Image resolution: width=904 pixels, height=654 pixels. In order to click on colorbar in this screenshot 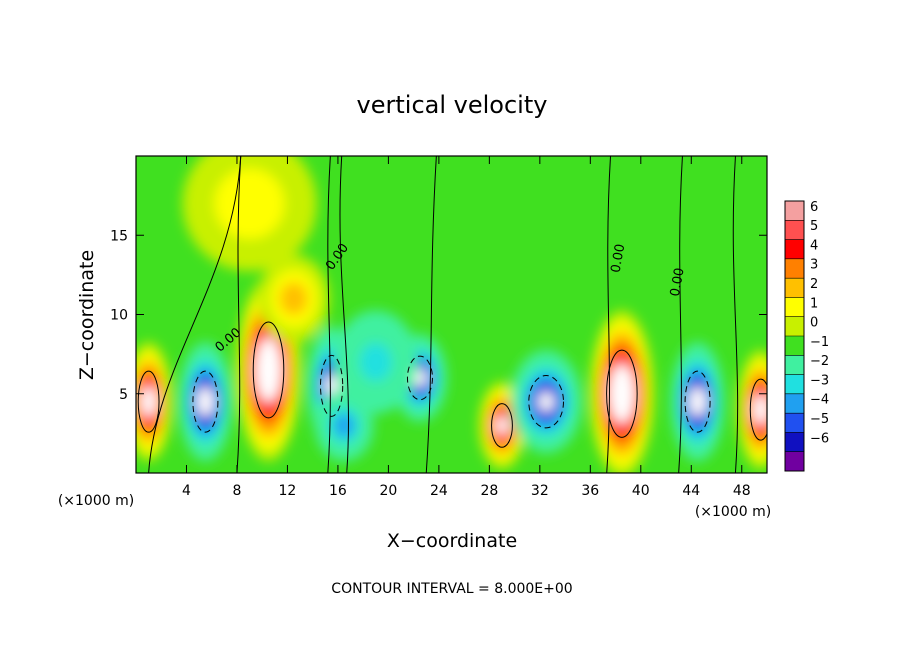, I will do `click(794, 336)`.